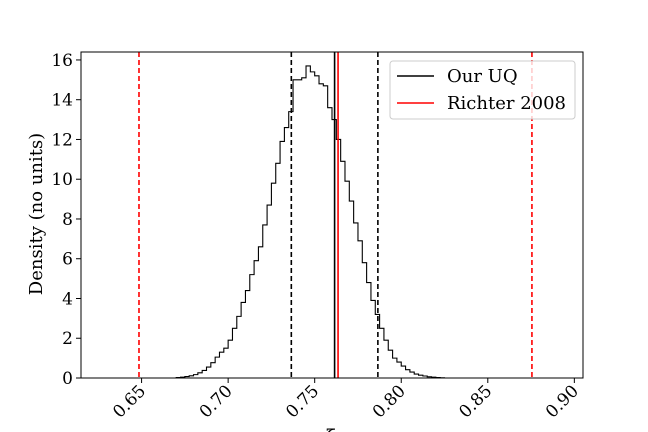 Image resolution: width=648 pixels, height=432 pixels. Describe the element at coordinates (216, 401) in the screenshot. I see `x-tick-label: 0.70` at that location.